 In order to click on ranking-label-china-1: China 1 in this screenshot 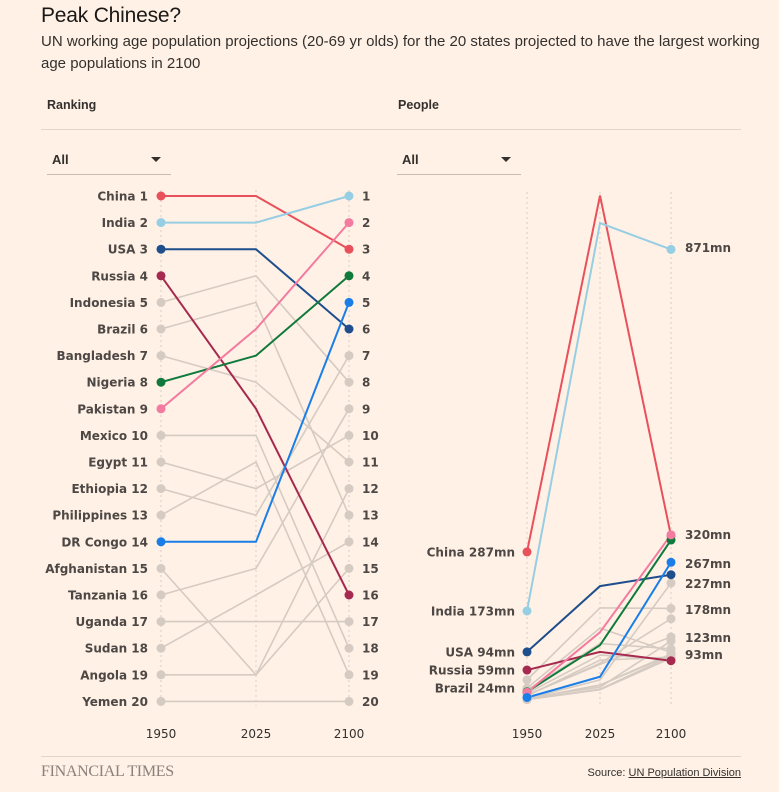, I will do `click(122, 197)`.